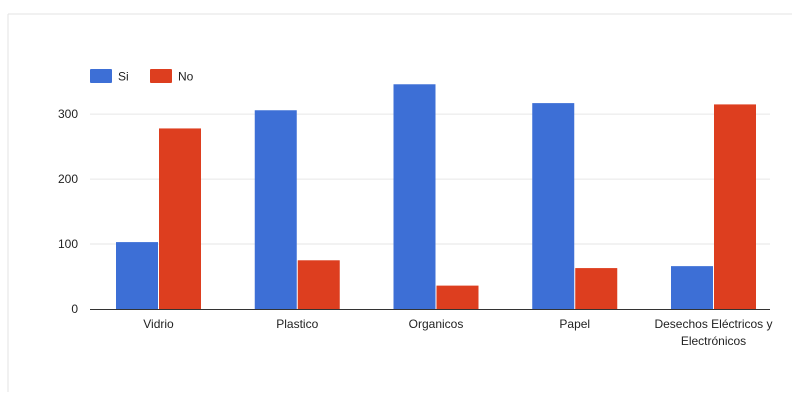 The image size is (792, 394). I want to click on bar-plastico-no, so click(318, 284).